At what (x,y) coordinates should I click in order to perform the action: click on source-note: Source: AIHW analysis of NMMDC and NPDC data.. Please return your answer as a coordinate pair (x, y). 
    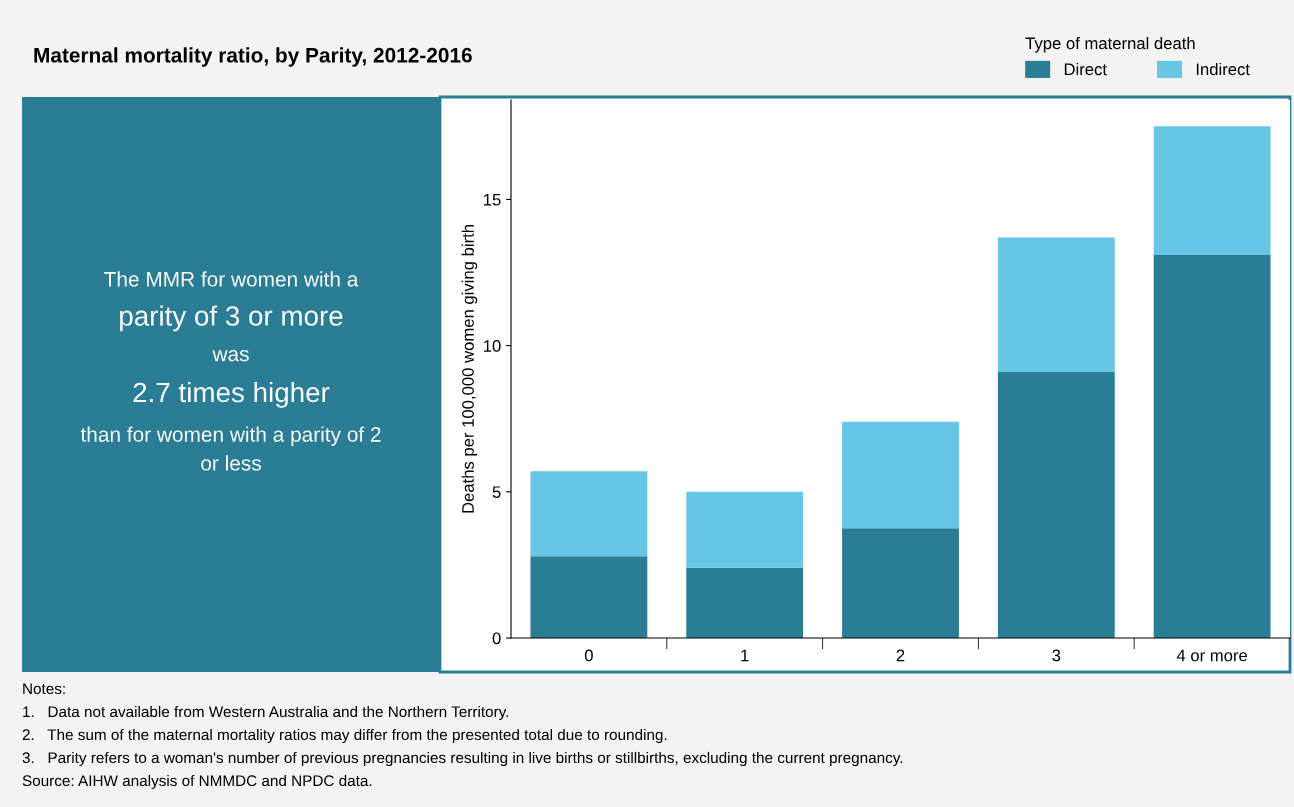
    Looking at the image, I should click on (197, 782).